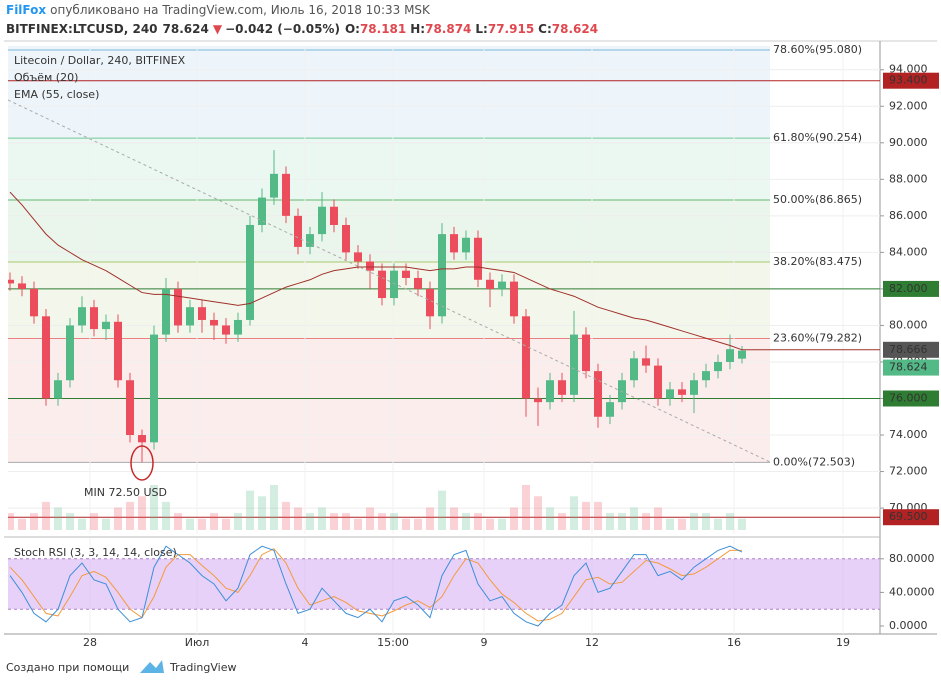  Describe the element at coordinates (152, 666) in the screenshot. I see `tv-logo` at that location.